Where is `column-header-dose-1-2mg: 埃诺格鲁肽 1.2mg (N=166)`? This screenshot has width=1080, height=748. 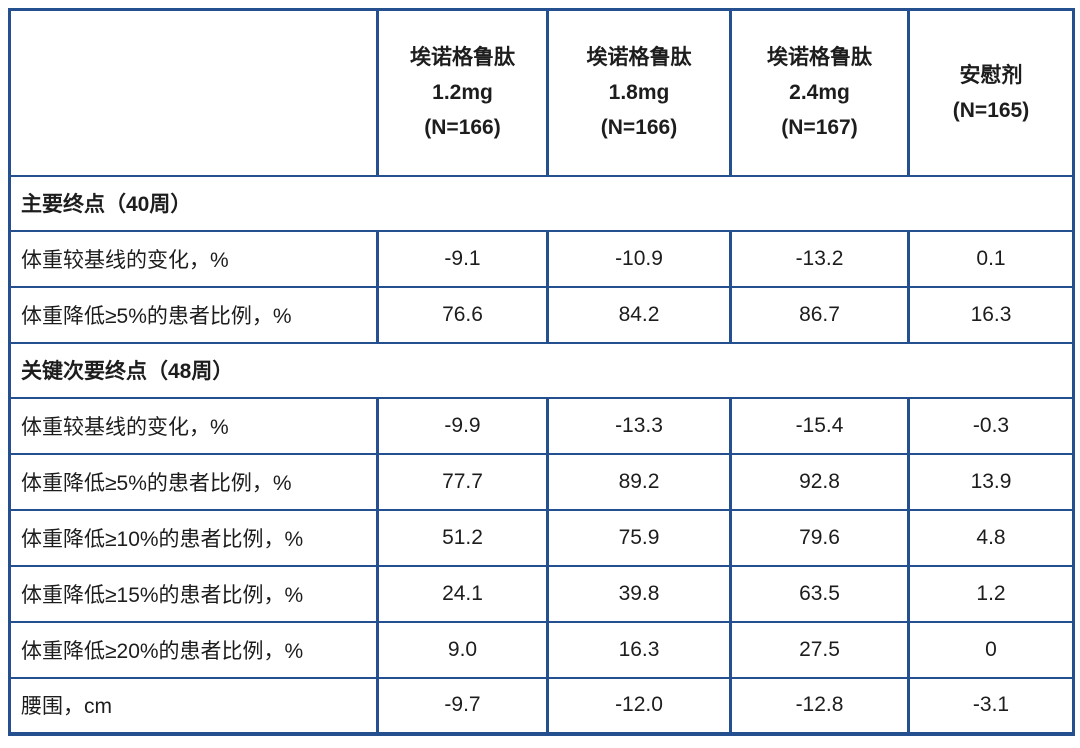 column-header-dose-1-2mg: 埃诺格鲁肽 1.2mg (N=166) is located at coordinates (462, 92).